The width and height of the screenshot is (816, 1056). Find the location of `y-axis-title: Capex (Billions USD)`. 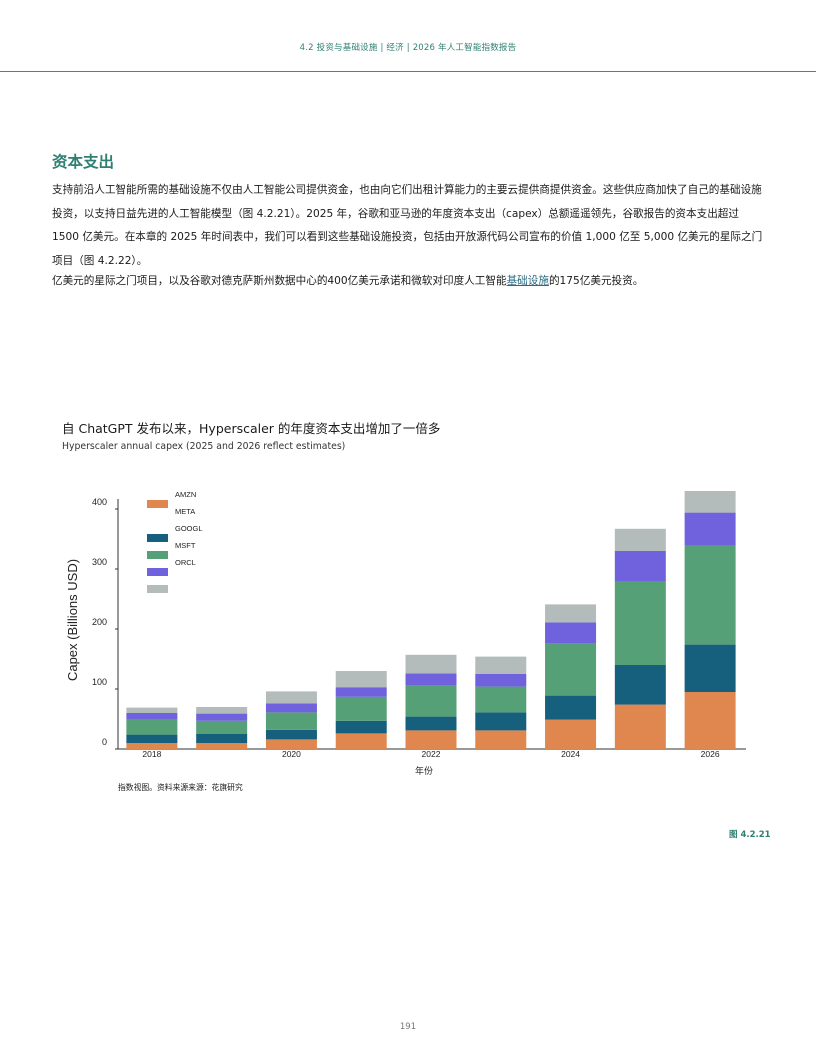

y-axis-title: Capex (Billions USD) is located at coordinates (72, 620).